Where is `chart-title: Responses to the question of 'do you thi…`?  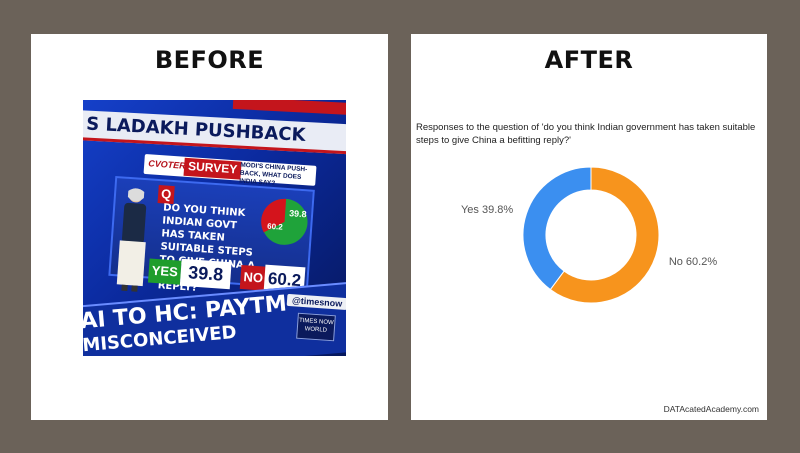
chart-title: Responses to the question of 'do you thi… is located at coordinates (586, 134).